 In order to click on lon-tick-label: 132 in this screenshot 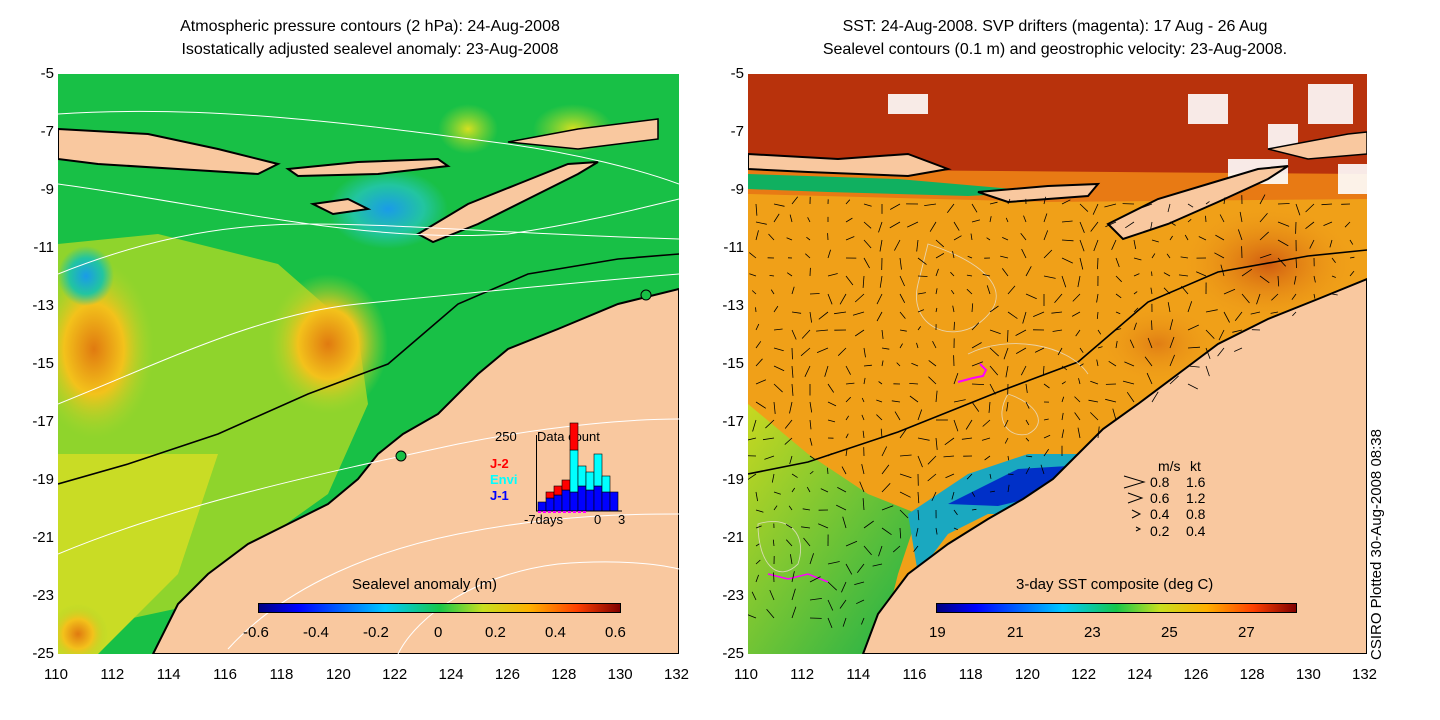, I will do `click(677, 674)`.